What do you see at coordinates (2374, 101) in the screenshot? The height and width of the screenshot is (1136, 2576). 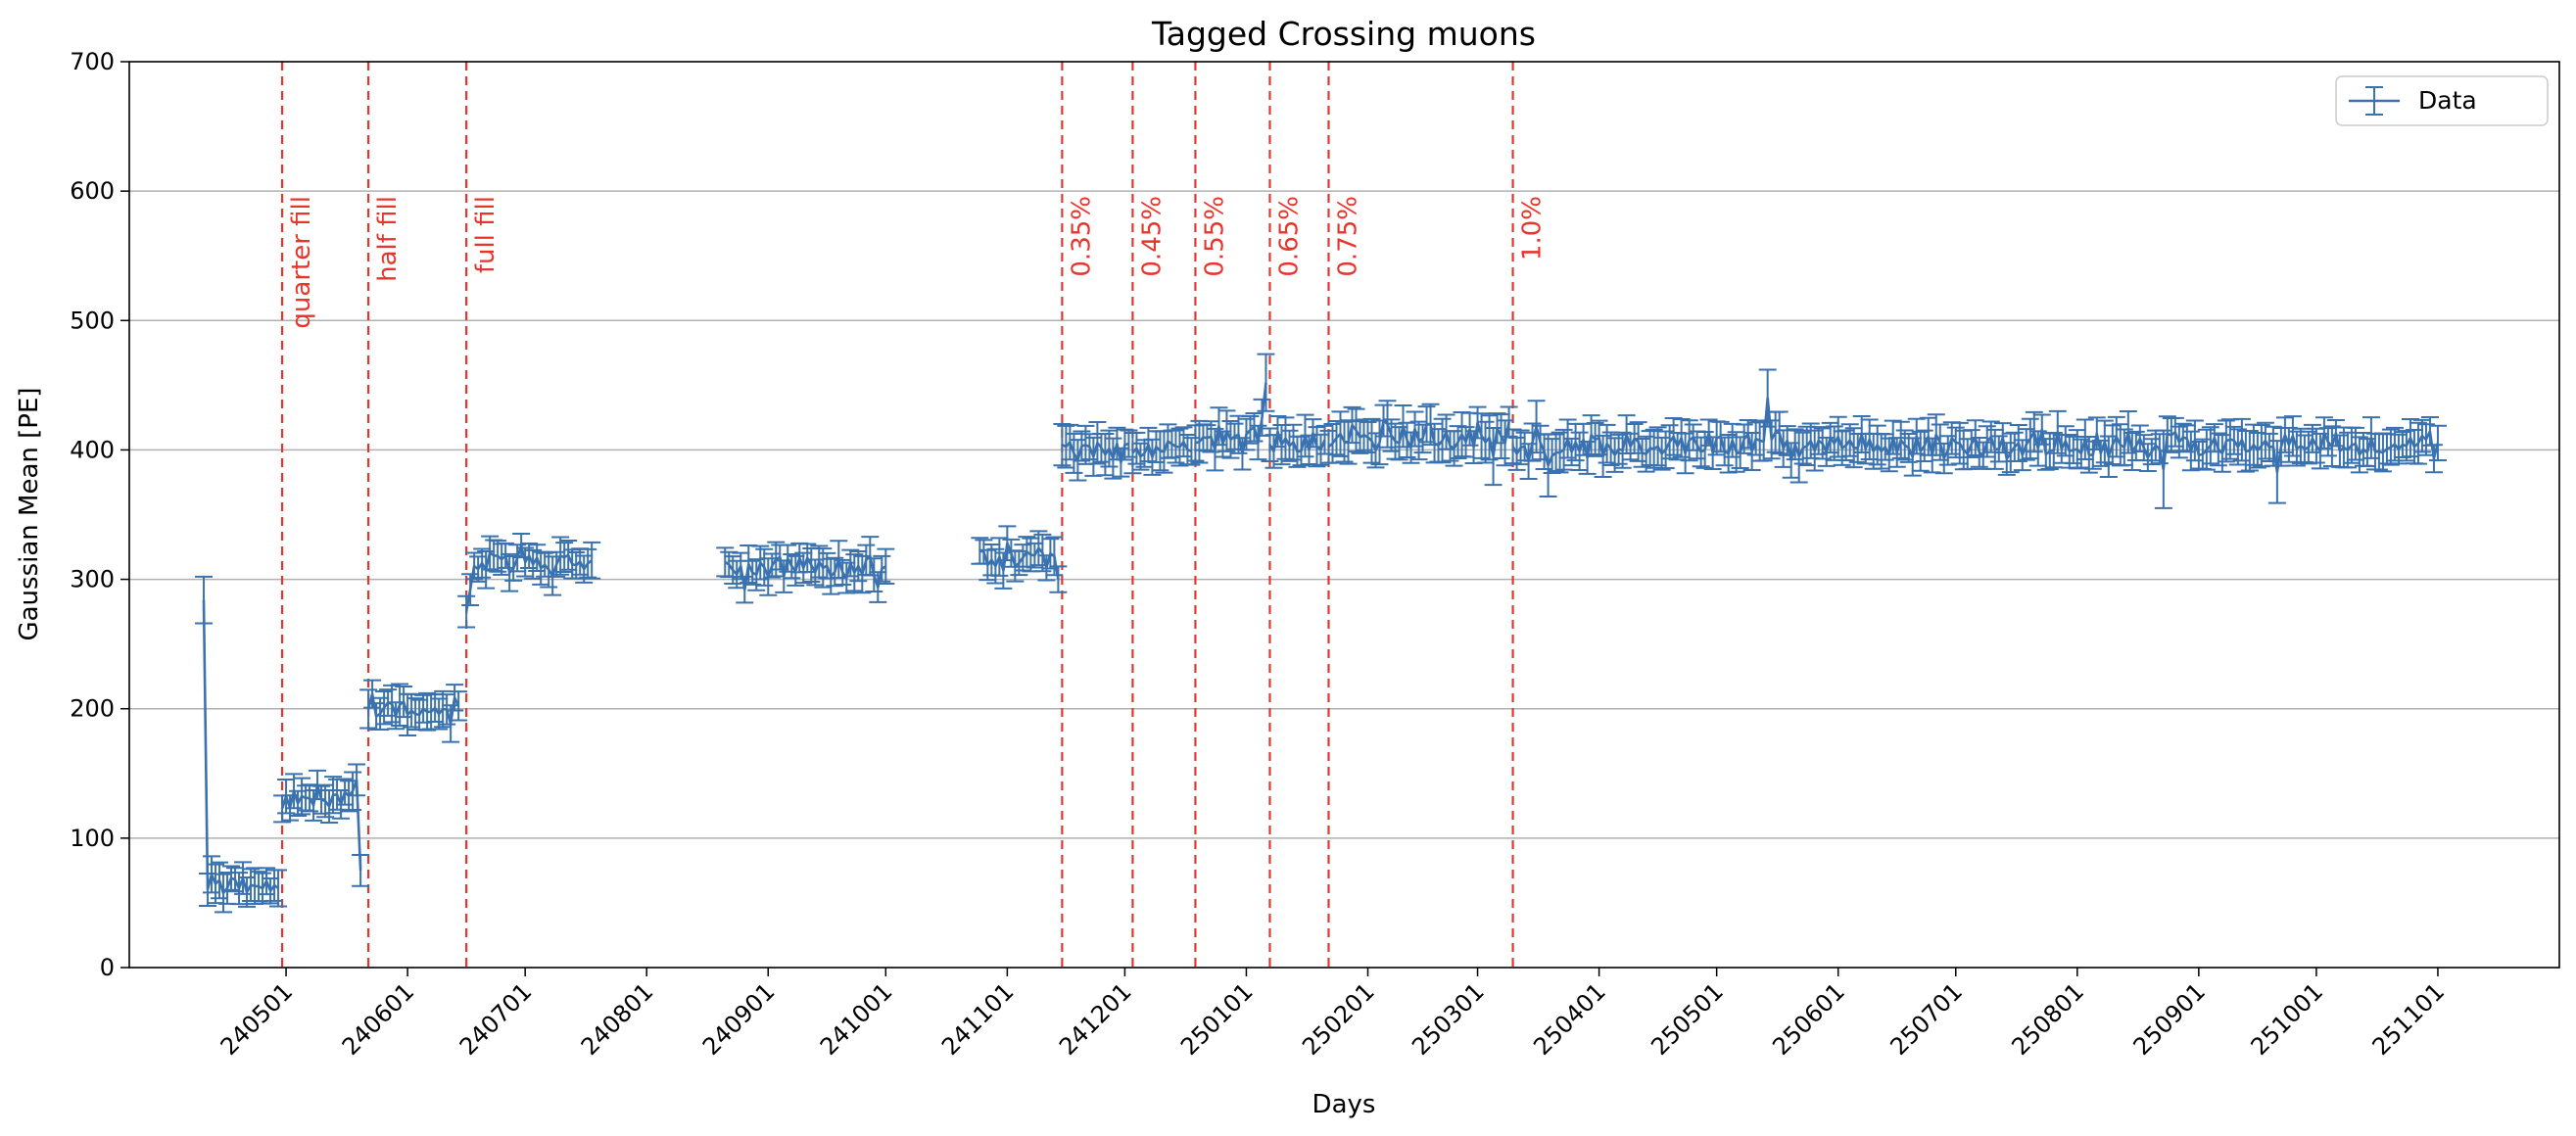 I see `legend-marker` at bounding box center [2374, 101].